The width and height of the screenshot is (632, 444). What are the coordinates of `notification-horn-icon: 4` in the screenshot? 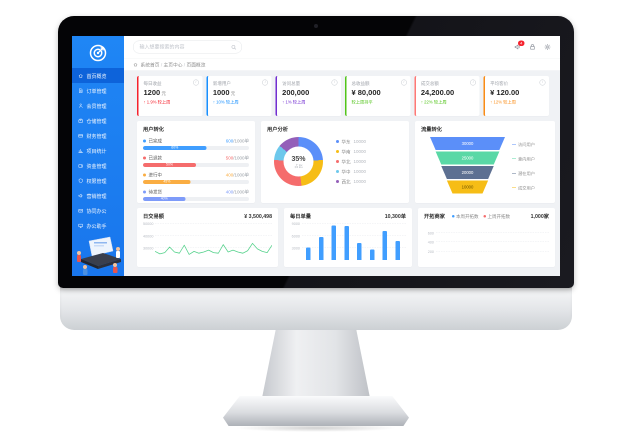 It's located at (519, 45).